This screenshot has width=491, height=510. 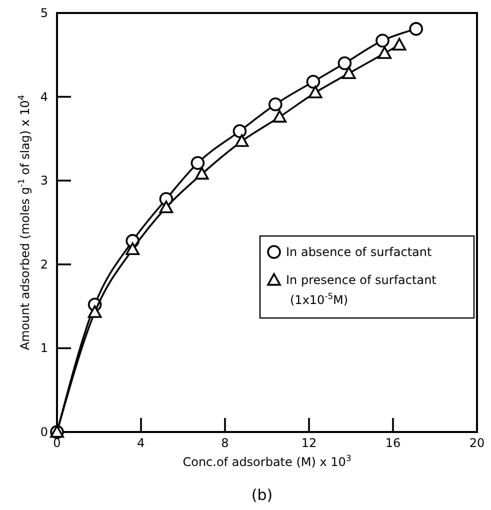 I want to click on y-tick-label: 1, so click(x=44, y=348).